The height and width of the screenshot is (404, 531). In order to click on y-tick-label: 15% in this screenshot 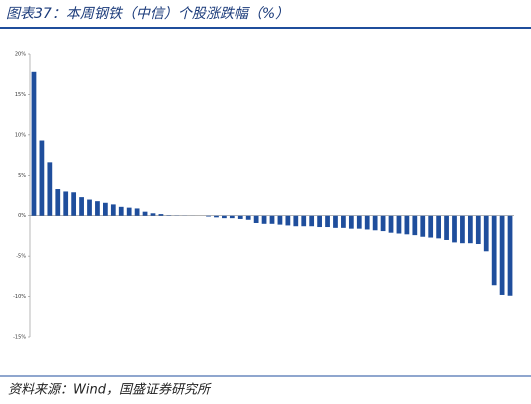, I will do `click(20, 95)`.